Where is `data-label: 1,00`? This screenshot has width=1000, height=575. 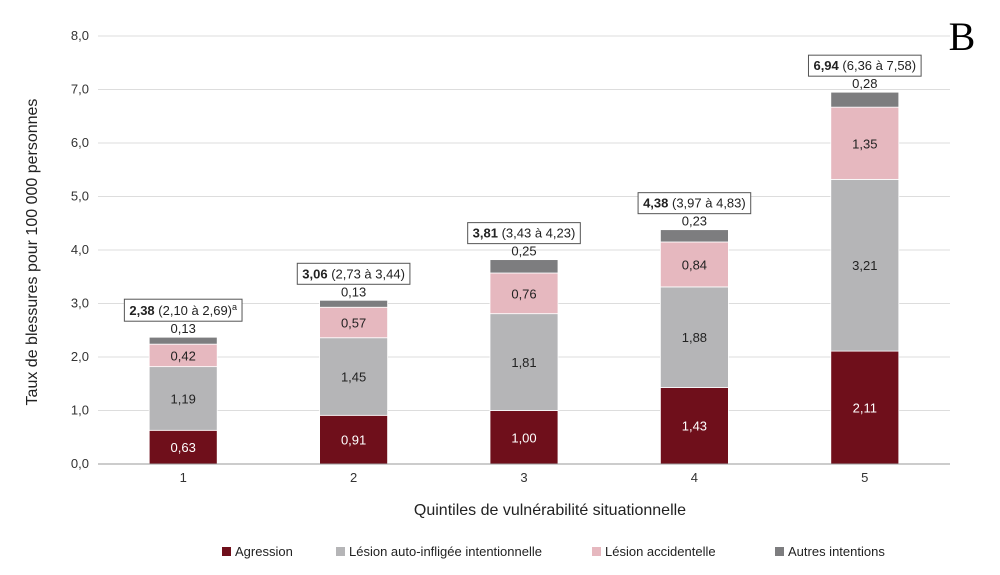
data-label: 1,00 is located at coordinates (523, 437).